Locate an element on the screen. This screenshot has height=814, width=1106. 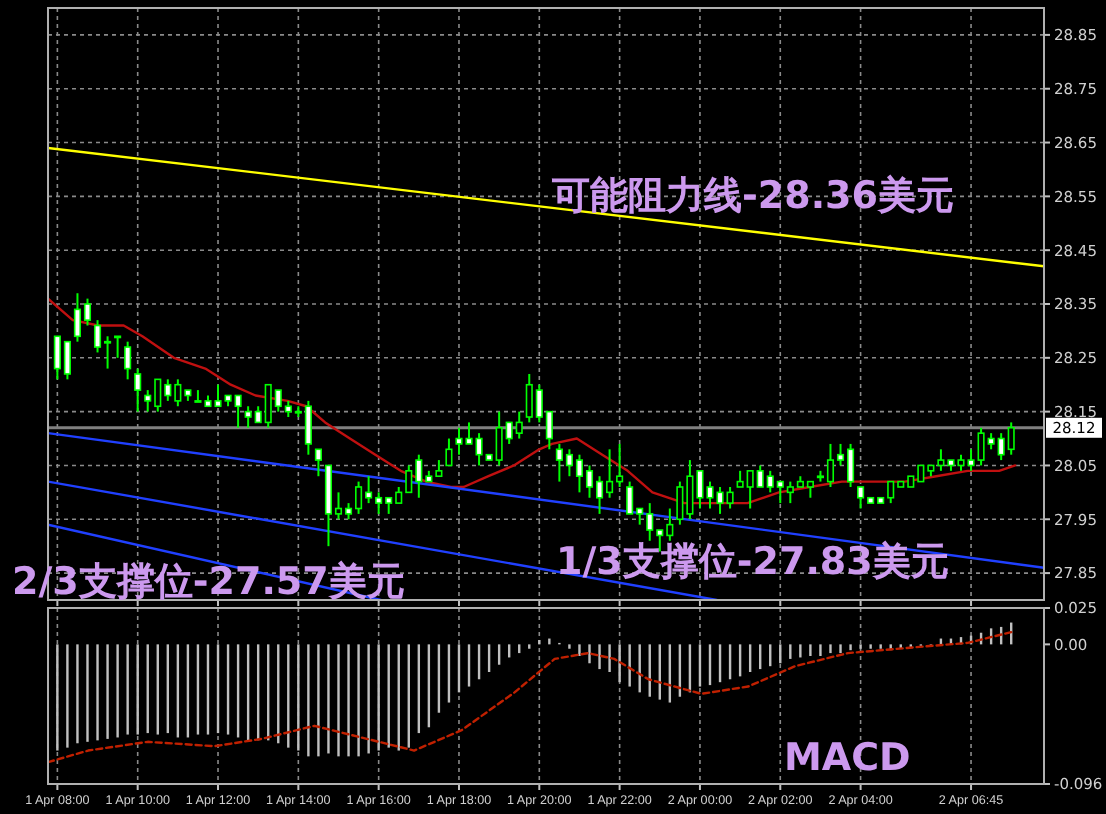
annotation: 1/3支撑位-27.83美元 is located at coordinates (752, 562).